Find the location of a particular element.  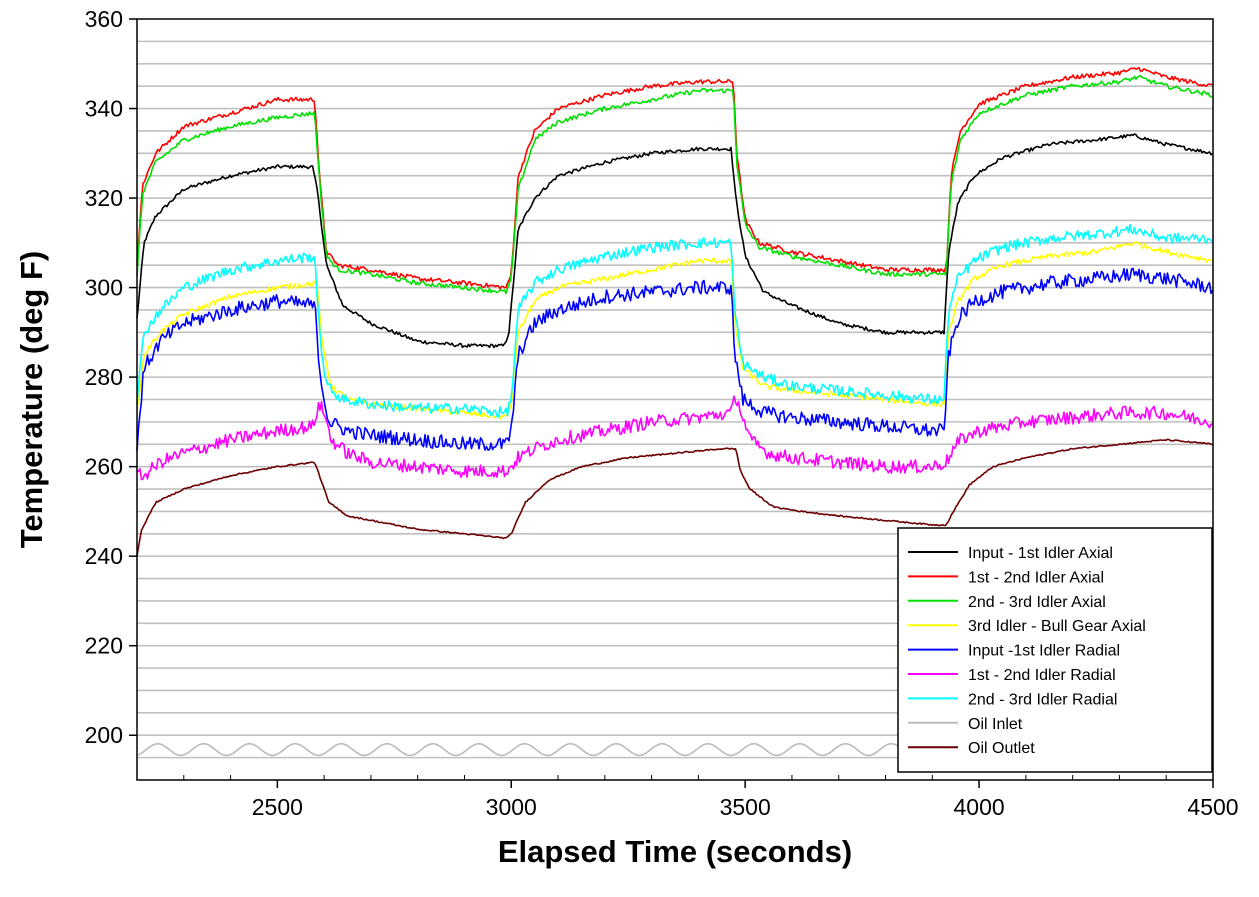

minor-ticks is located at coordinates (675, 777).